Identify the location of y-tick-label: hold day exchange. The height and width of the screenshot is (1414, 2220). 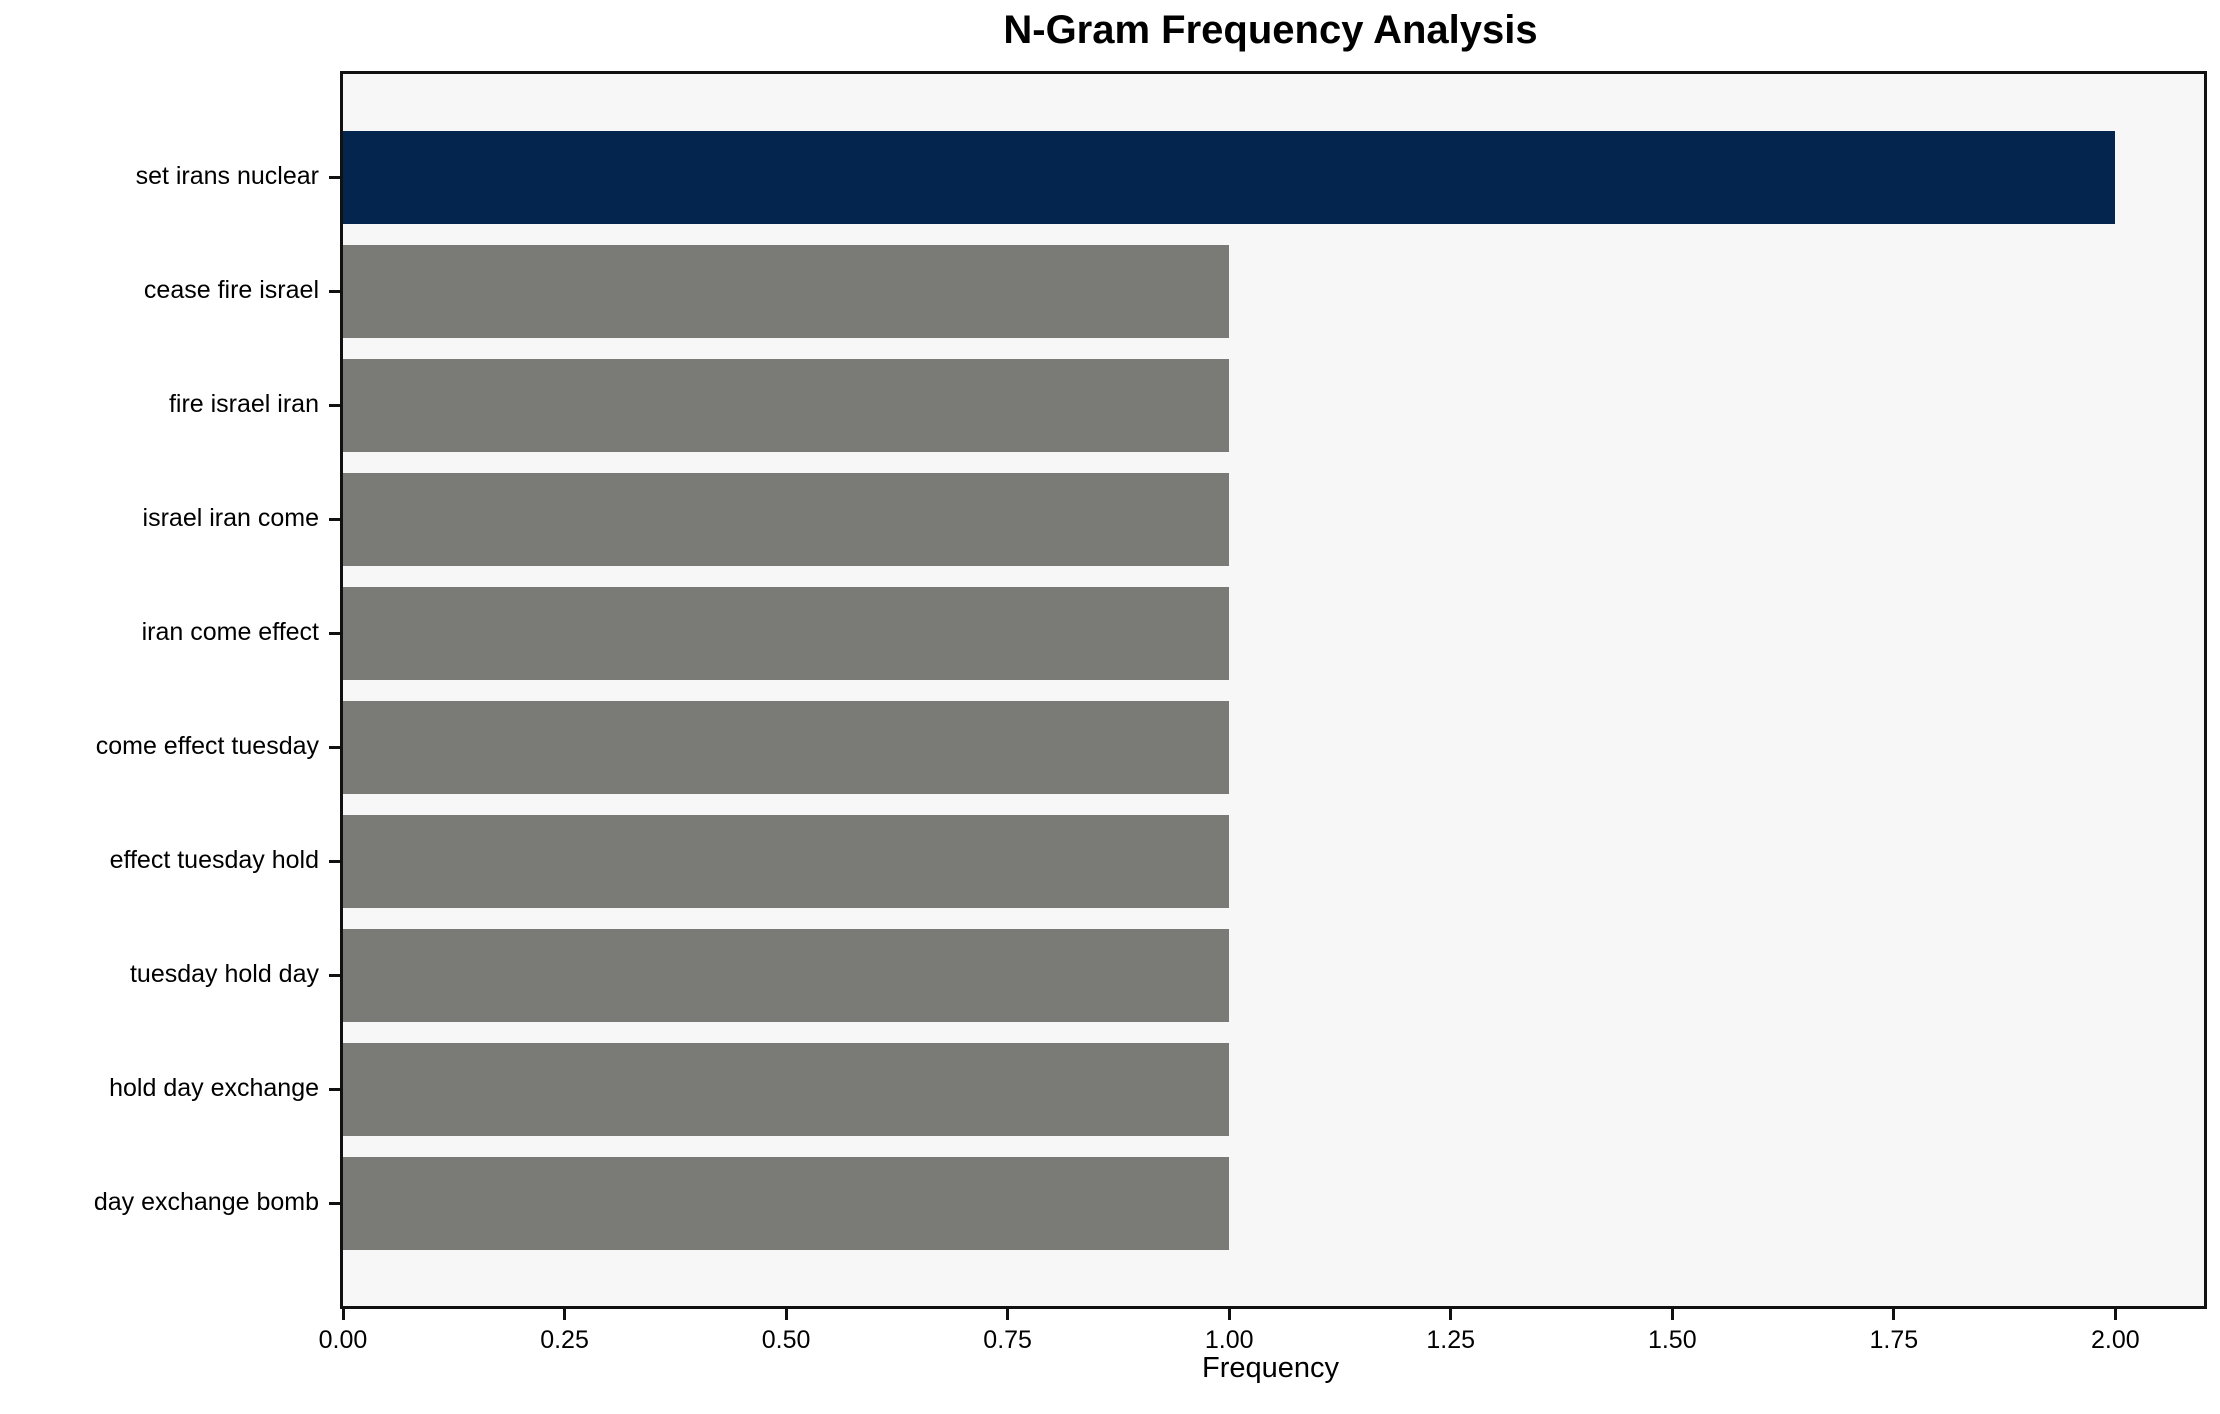
(214, 1088).